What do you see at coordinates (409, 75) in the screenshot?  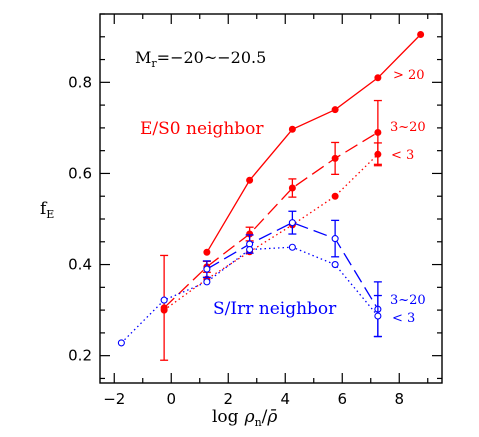 I see `es0-gt20-label: > 20` at bounding box center [409, 75].